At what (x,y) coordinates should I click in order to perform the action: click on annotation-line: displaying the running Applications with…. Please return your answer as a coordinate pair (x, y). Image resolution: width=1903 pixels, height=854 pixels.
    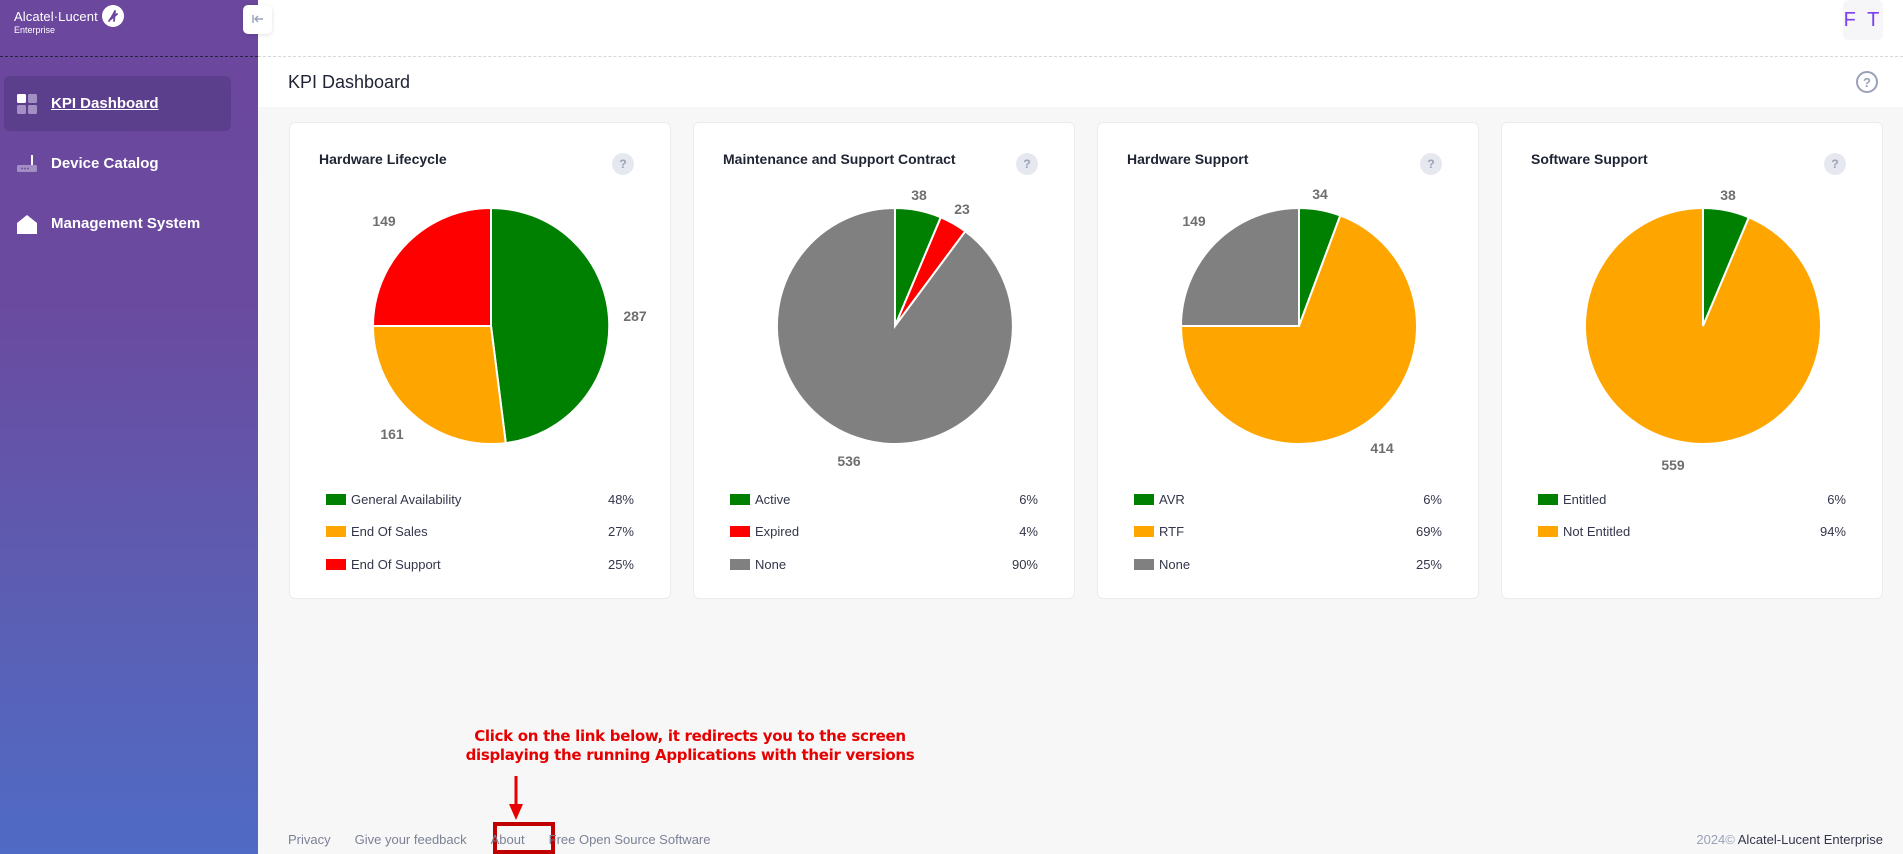
    Looking at the image, I should click on (690, 755).